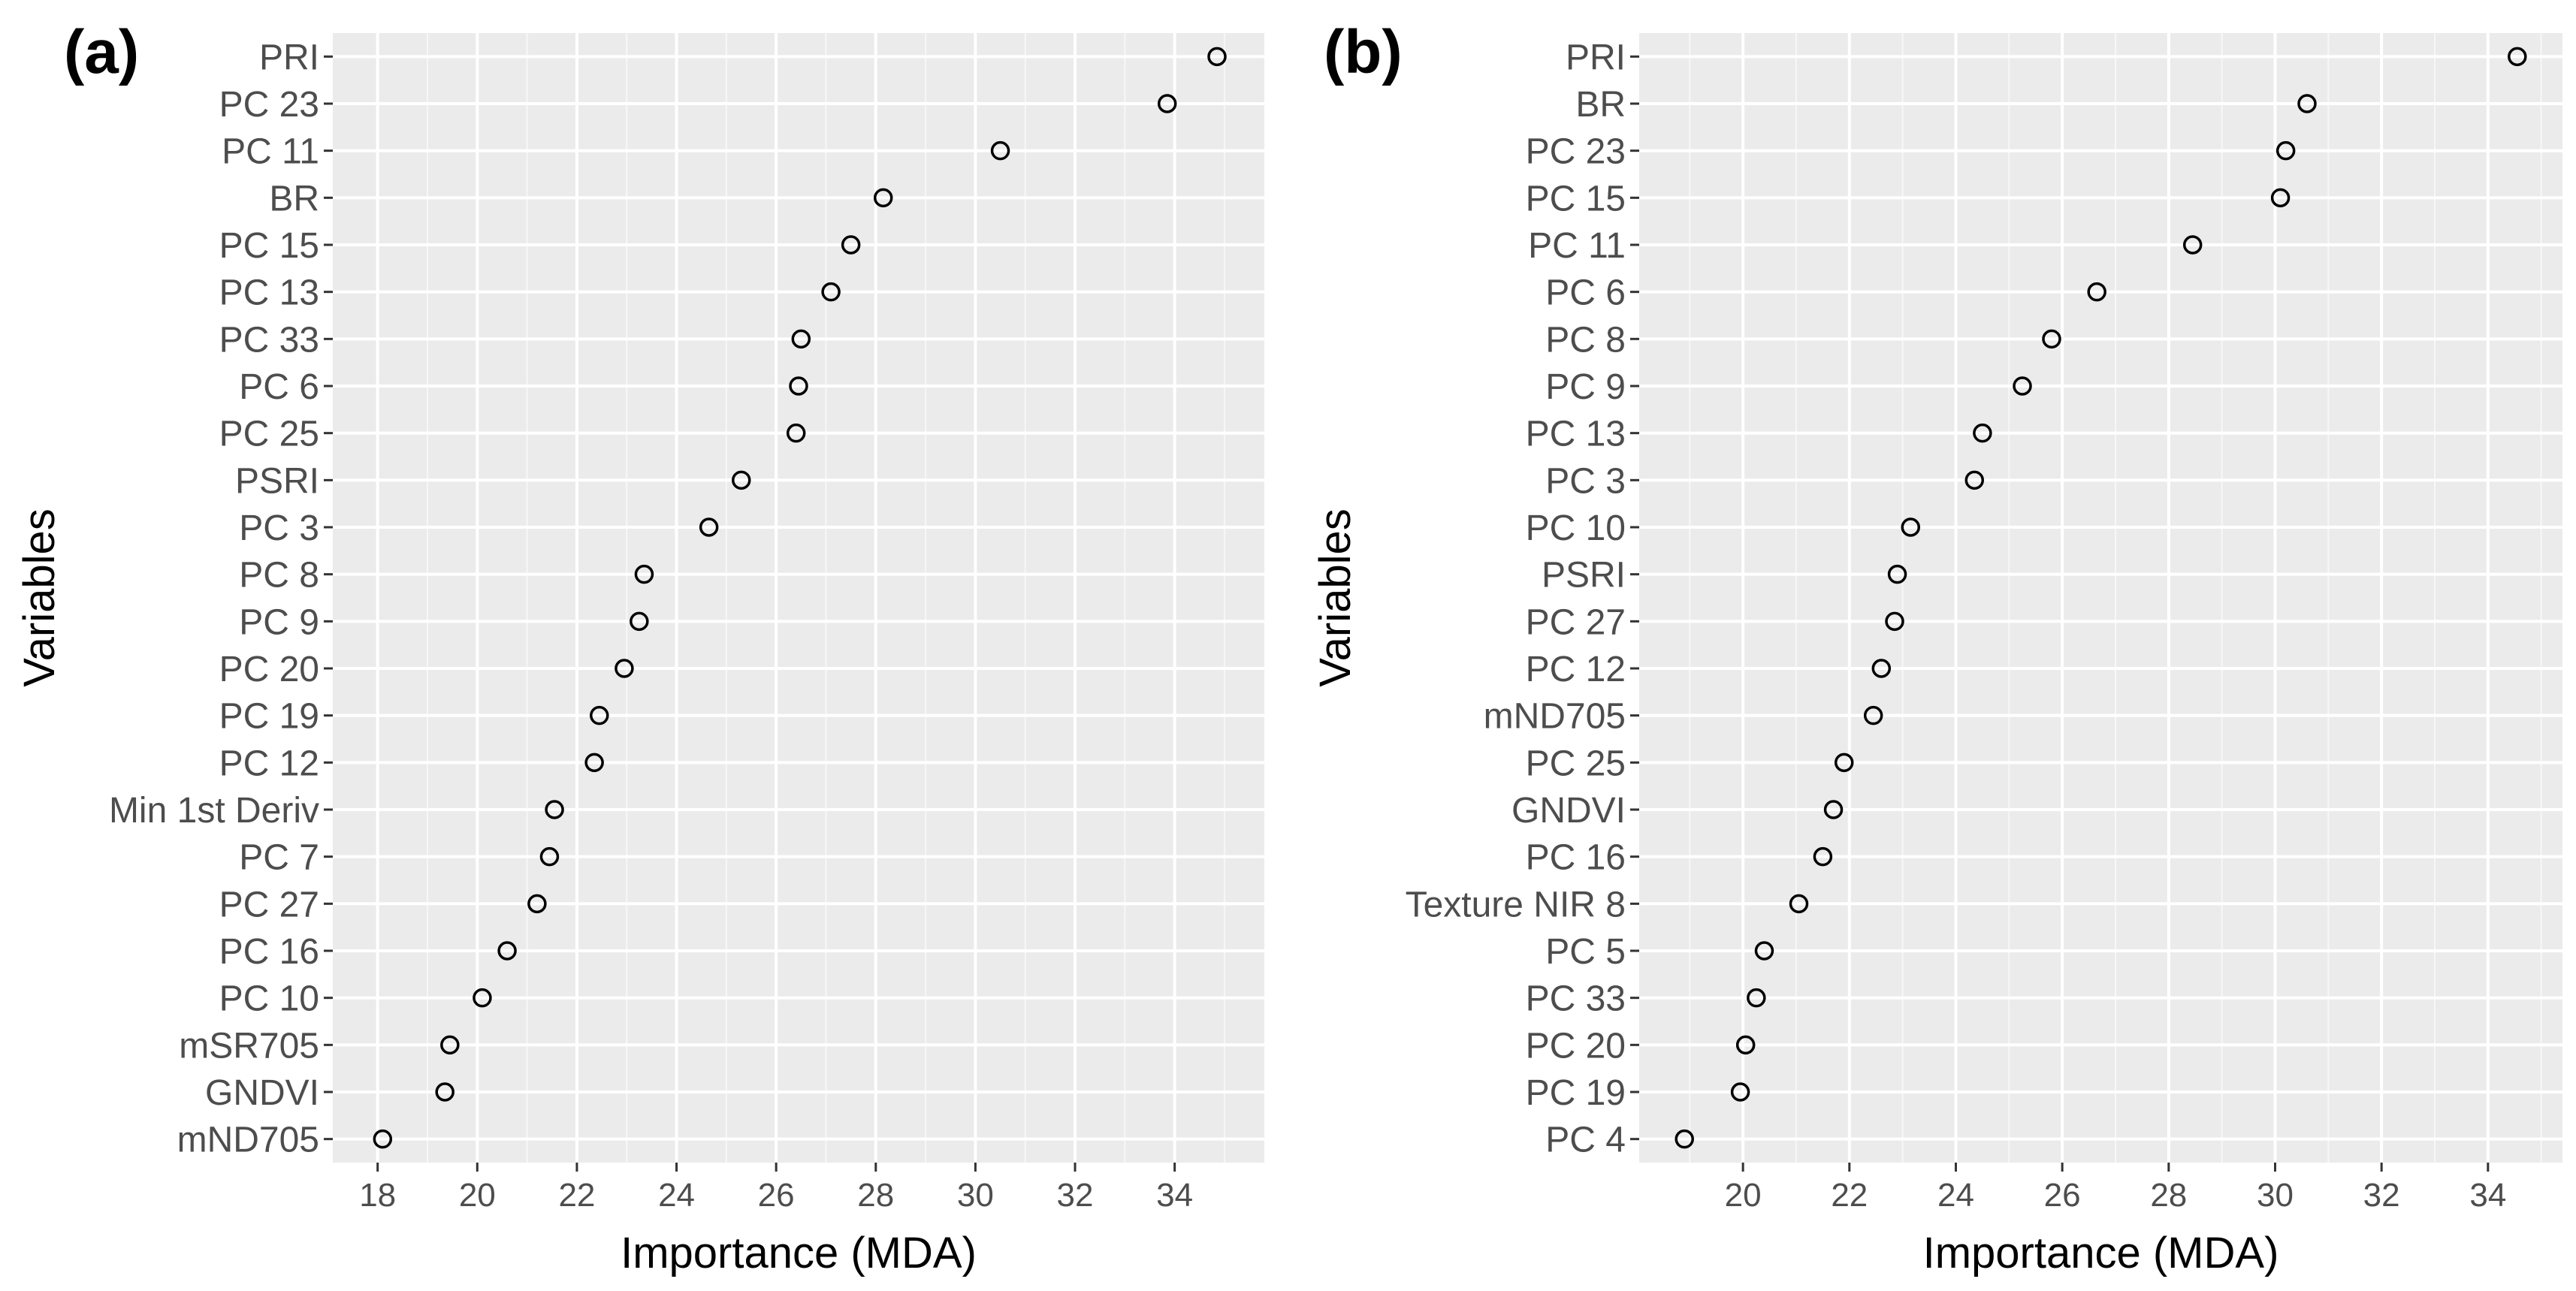  What do you see at coordinates (279, 858) in the screenshot?
I see `category-label: PC 7` at bounding box center [279, 858].